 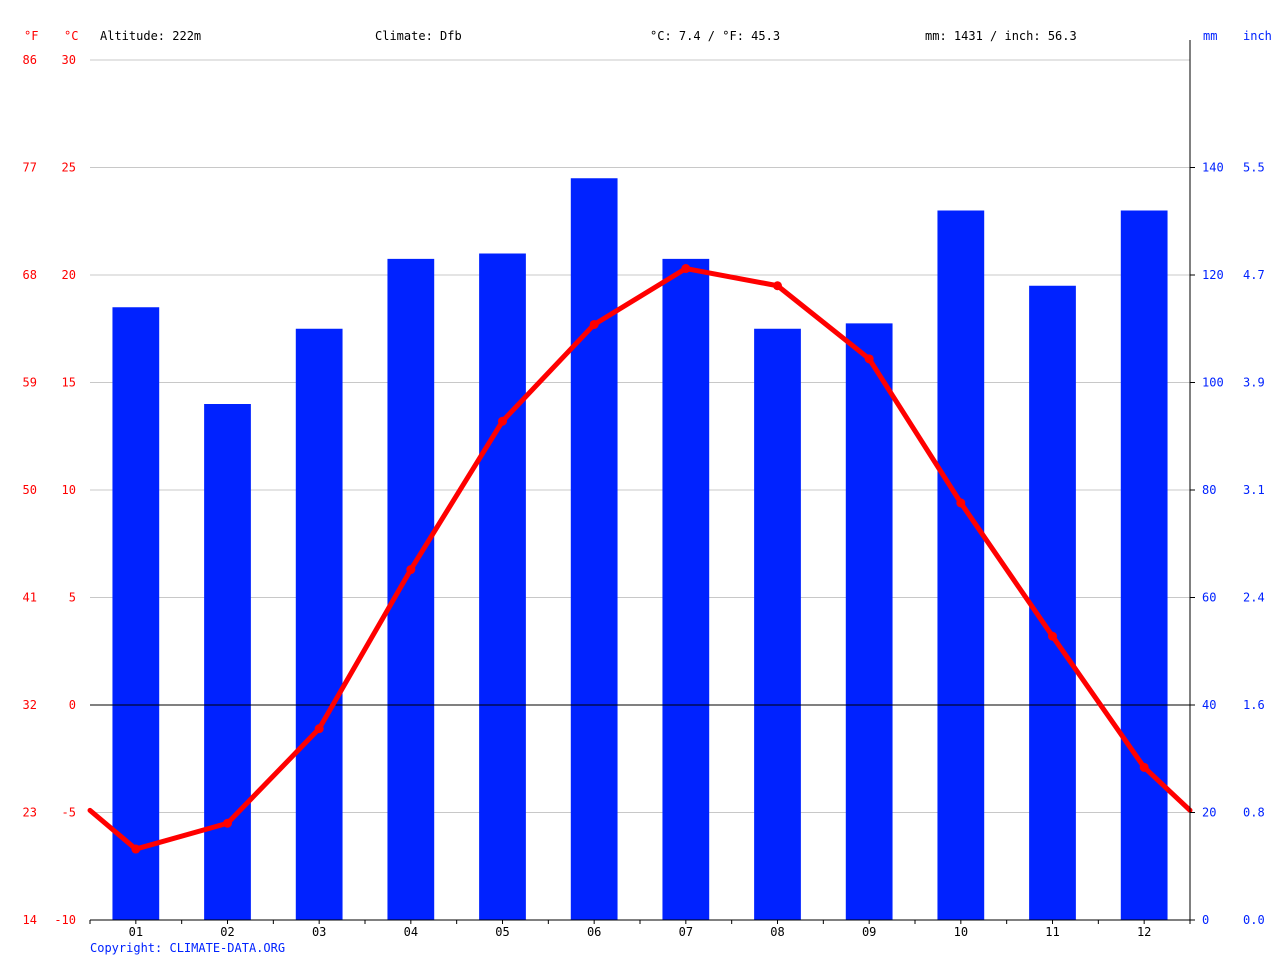 What do you see at coordinates (30, 920) in the screenshot?
I see `fahrenheit-tick-label: 14` at bounding box center [30, 920].